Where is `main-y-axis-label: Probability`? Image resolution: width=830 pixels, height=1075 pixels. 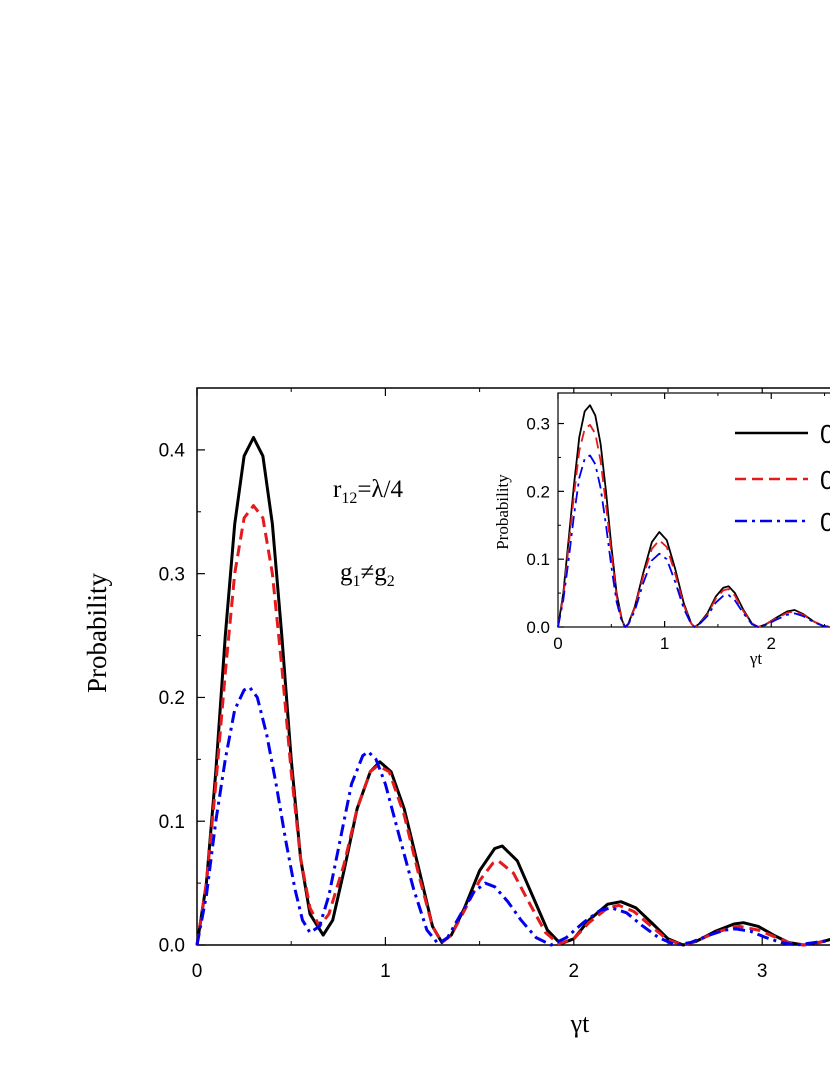 main-y-axis-label: Probability is located at coordinates (97, 633).